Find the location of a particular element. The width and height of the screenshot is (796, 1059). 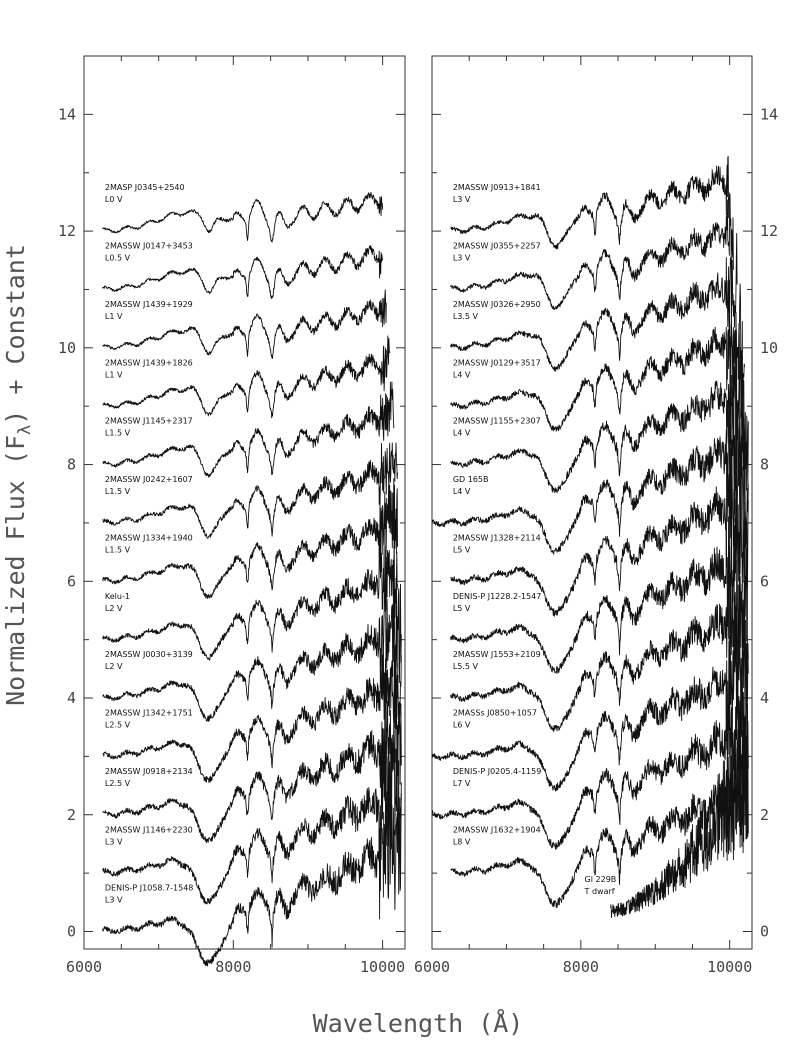

spectrum-type-label: L8 V is located at coordinates (462, 841).